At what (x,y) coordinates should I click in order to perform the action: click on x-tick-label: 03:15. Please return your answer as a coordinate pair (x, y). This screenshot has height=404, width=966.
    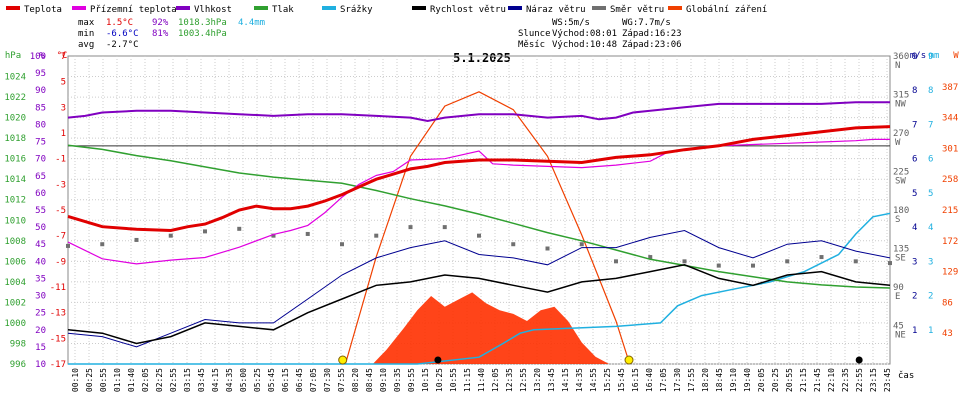
    Looking at the image, I should click on (187, 380).